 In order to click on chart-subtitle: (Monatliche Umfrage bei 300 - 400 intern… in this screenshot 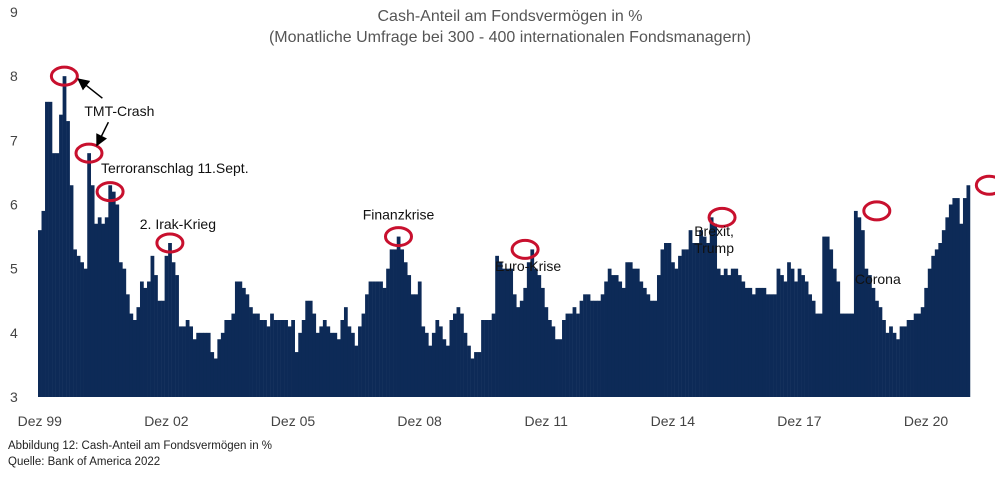, I will do `click(510, 37)`.